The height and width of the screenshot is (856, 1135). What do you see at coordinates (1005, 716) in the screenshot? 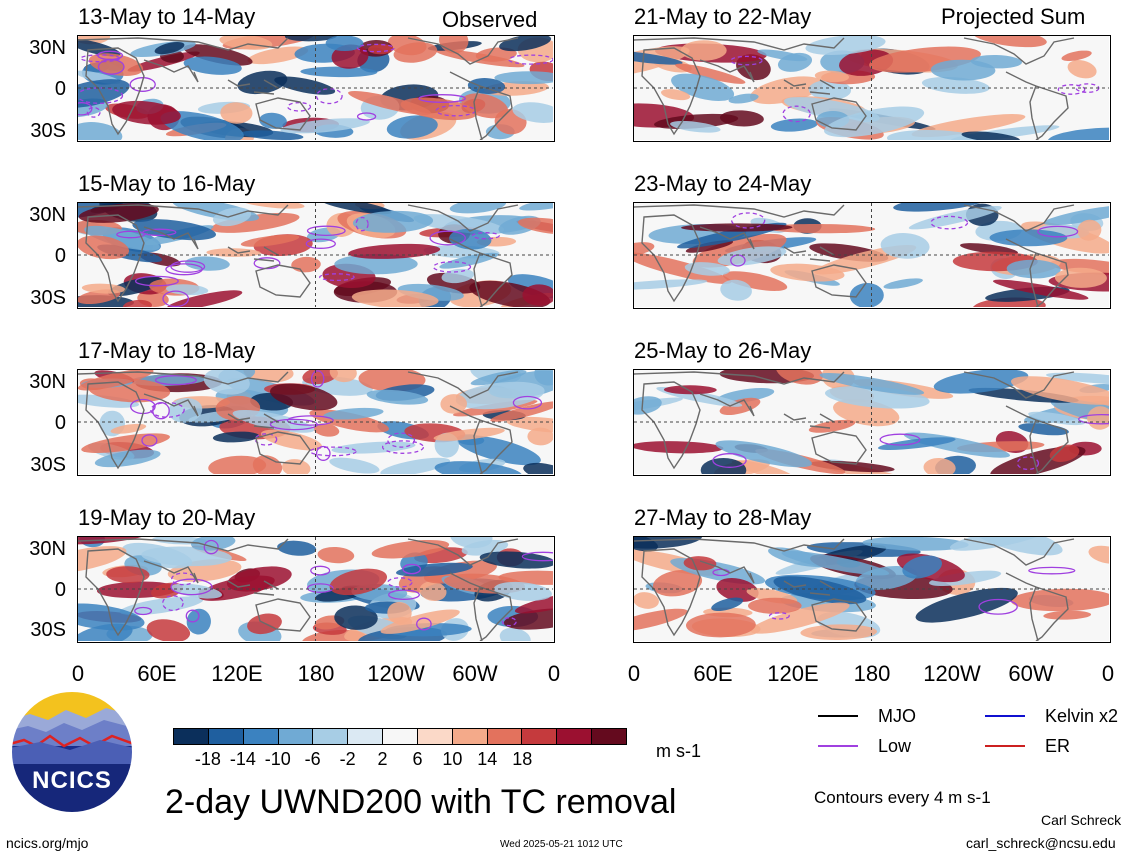
I see `legend-swatch-kelvin` at bounding box center [1005, 716].